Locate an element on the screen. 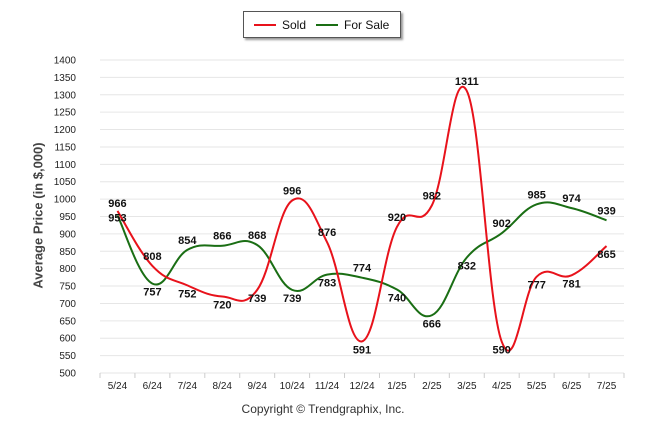 This screenshot has height=434, width=646. data-label-for-sale: 774 is located at coordinates (362, 269).